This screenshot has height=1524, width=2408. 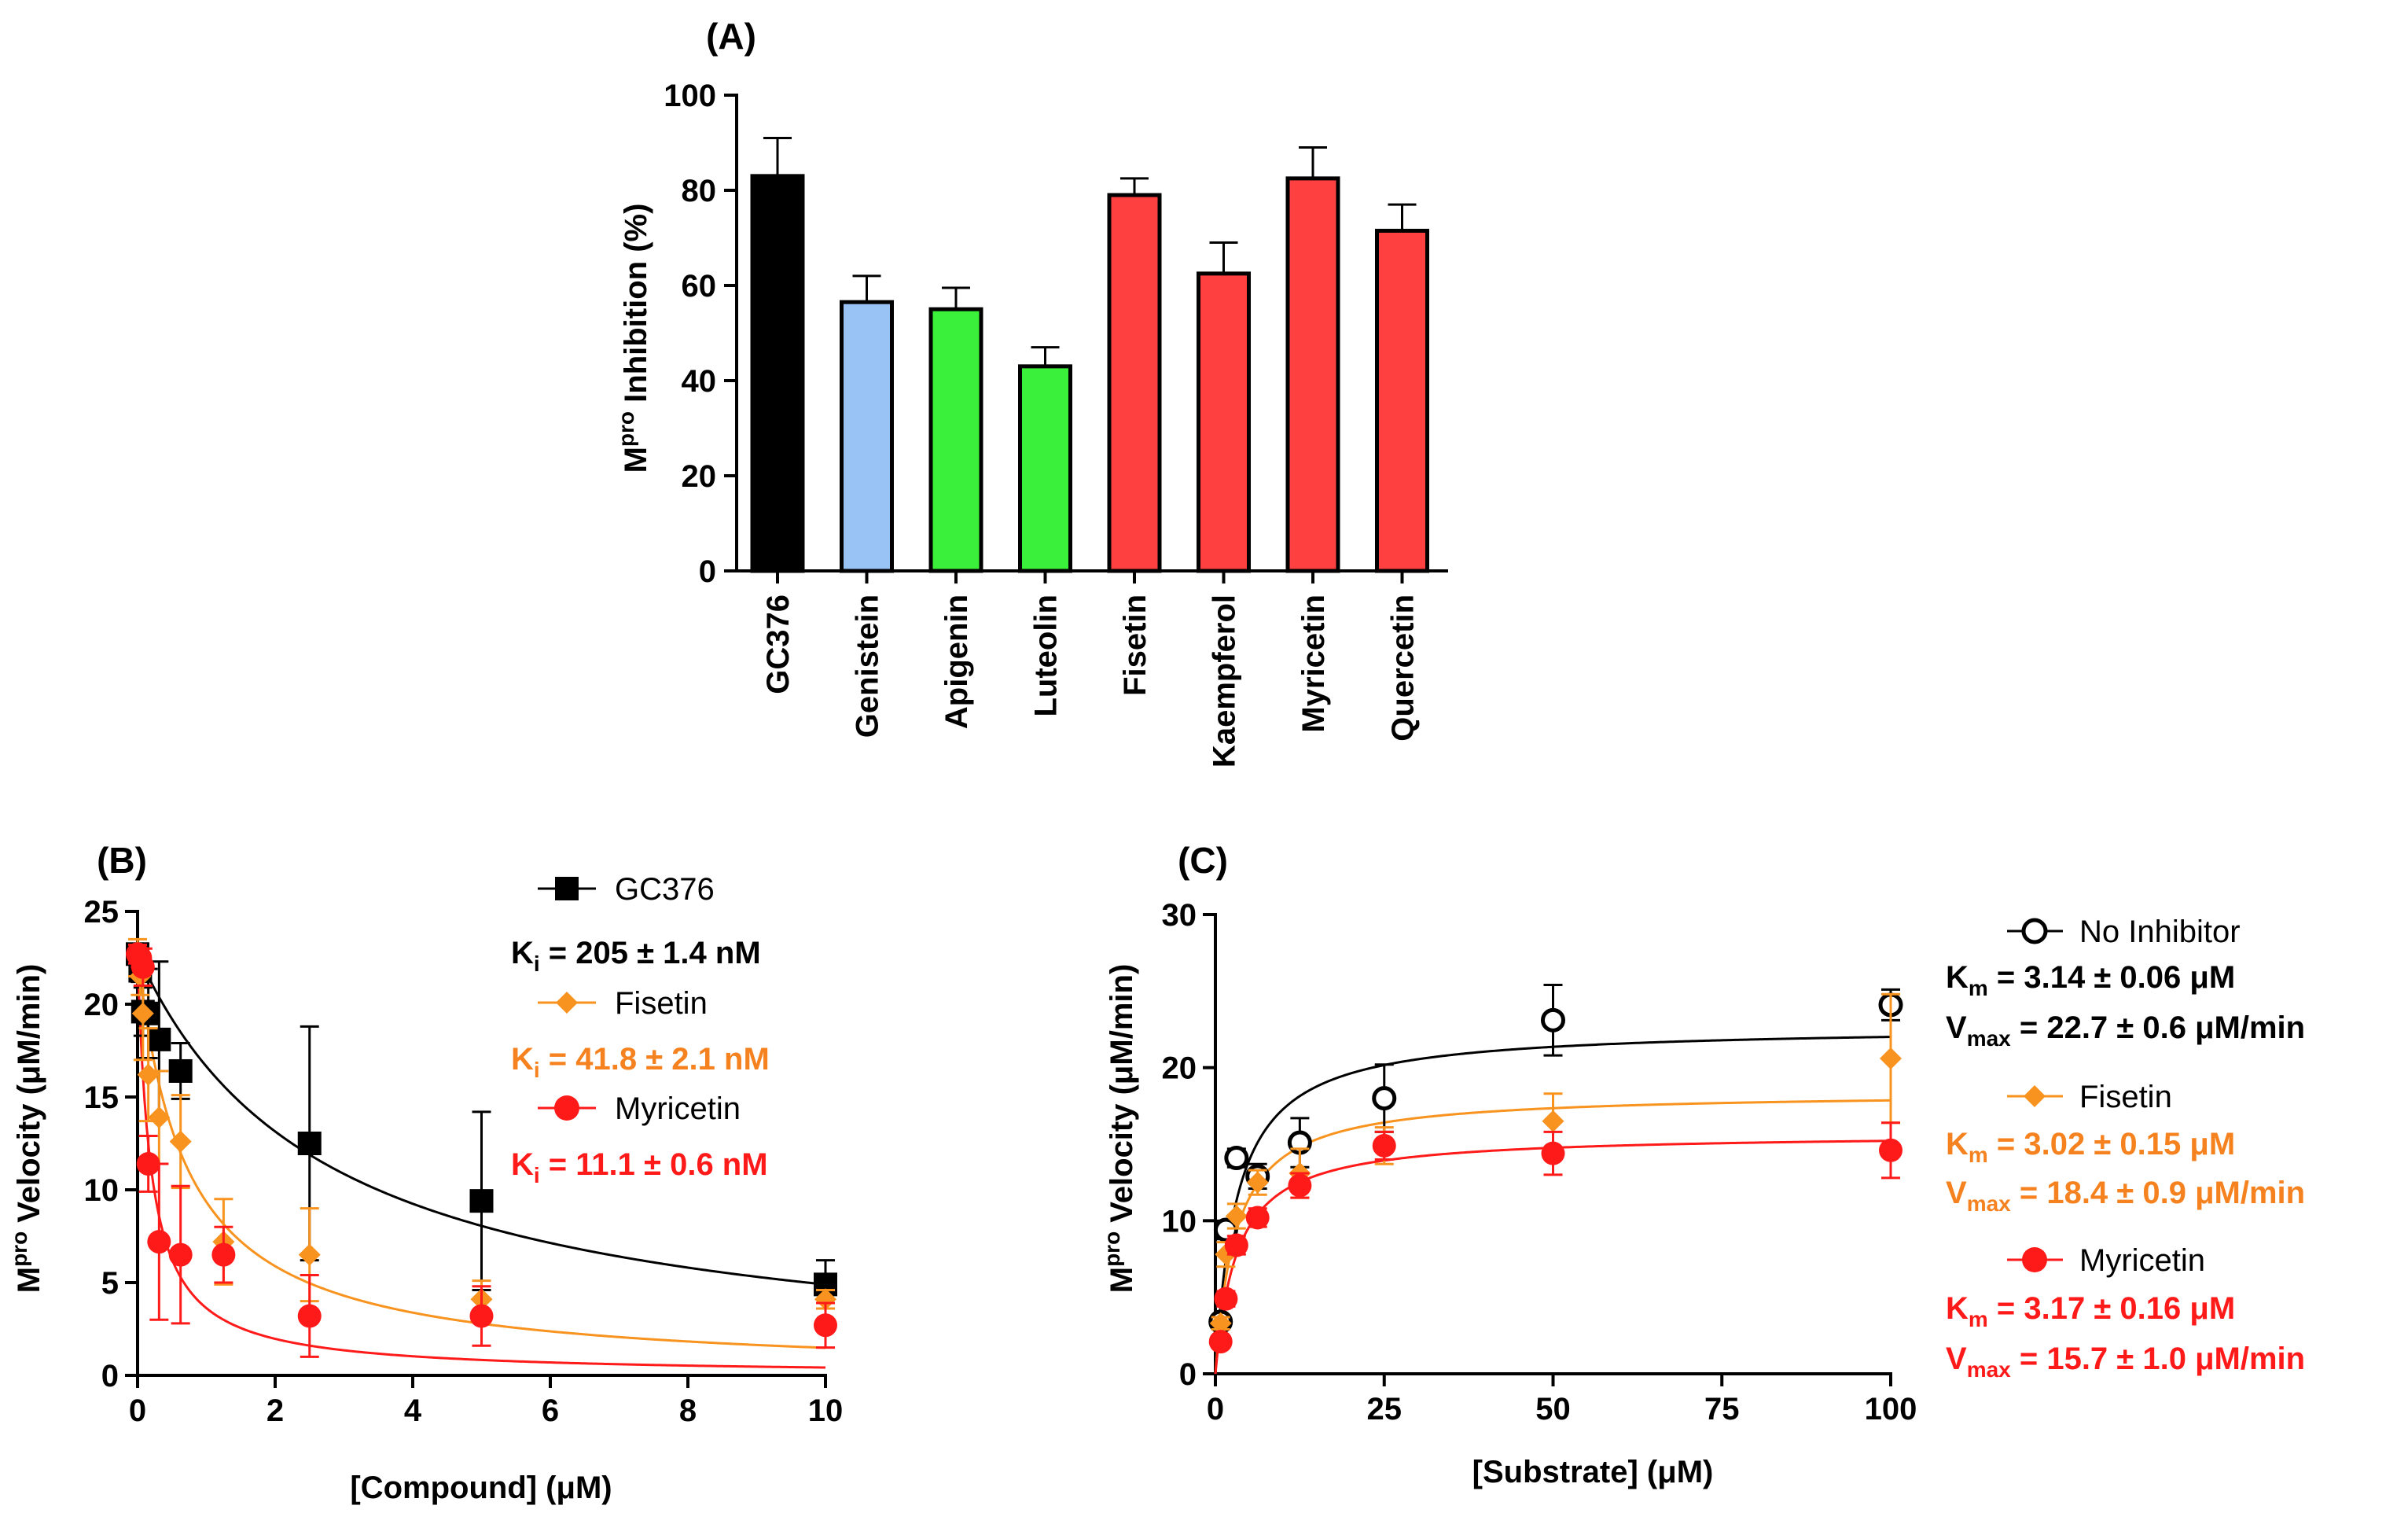 I want to click on legend-myricetin-circle-marker, so click(x=567, y=1108).